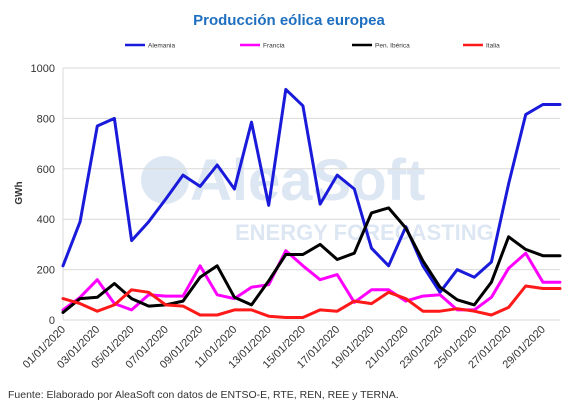  Describe the element at coordinates (46, 119) in the screenshot. I see `y-tick-label: 800` at that location.